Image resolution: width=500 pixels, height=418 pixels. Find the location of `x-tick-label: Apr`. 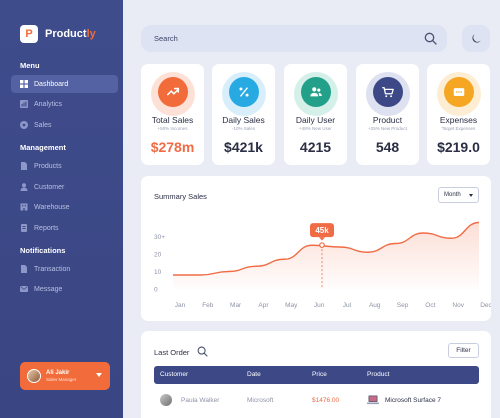

x-tick-label: Apr is located at coordinates (263, 305).